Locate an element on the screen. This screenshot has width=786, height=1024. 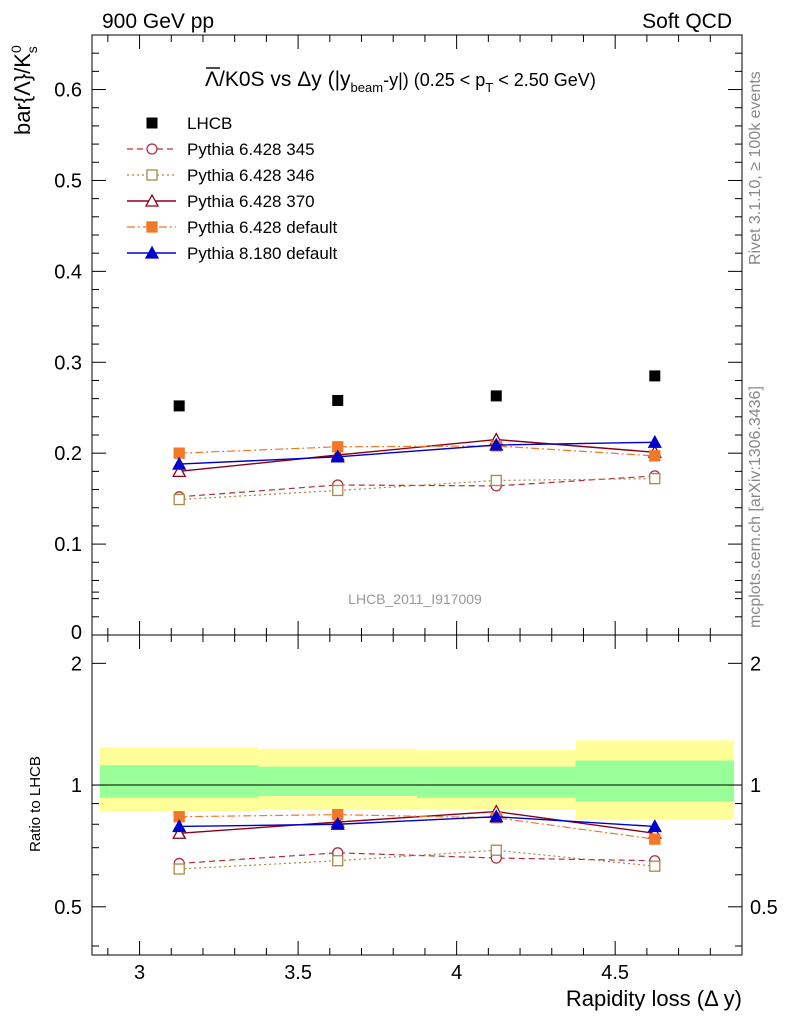
main-line-p8default is located at coordinates (417, 453).